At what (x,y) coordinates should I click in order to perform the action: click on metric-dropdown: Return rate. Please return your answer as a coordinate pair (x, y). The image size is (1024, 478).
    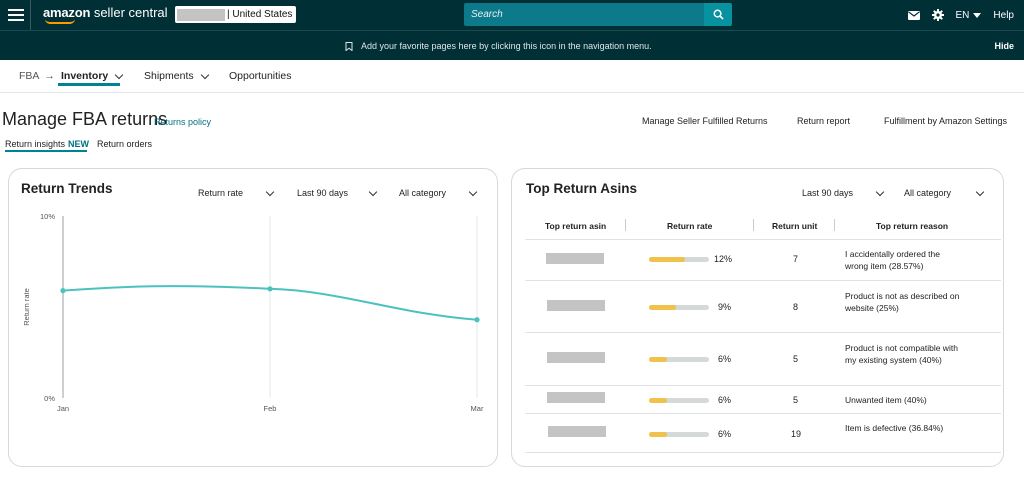
    Looking at the image, I should click on (236, 192).